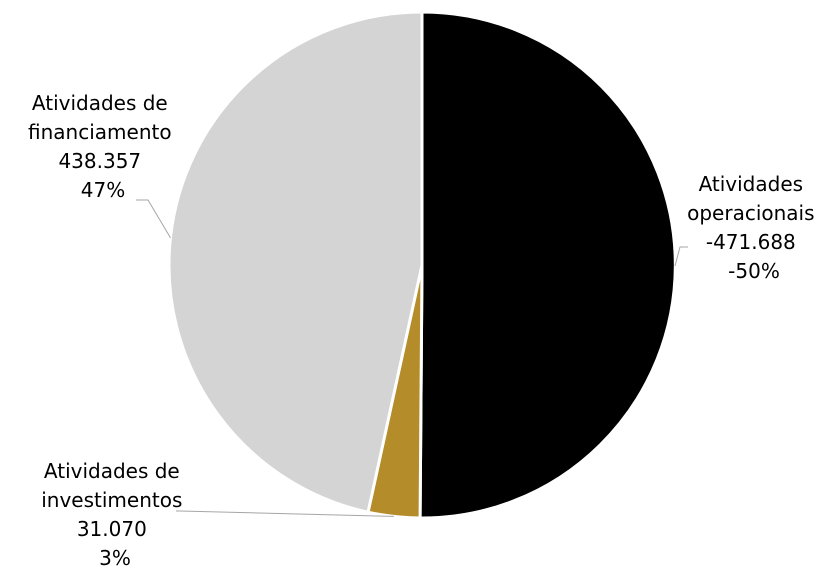  Describe the element at coordinates (754, 227) in the screenshot. I see `slice-label-operacionais: Atividades operacionais -471.688 -50%` at that location.